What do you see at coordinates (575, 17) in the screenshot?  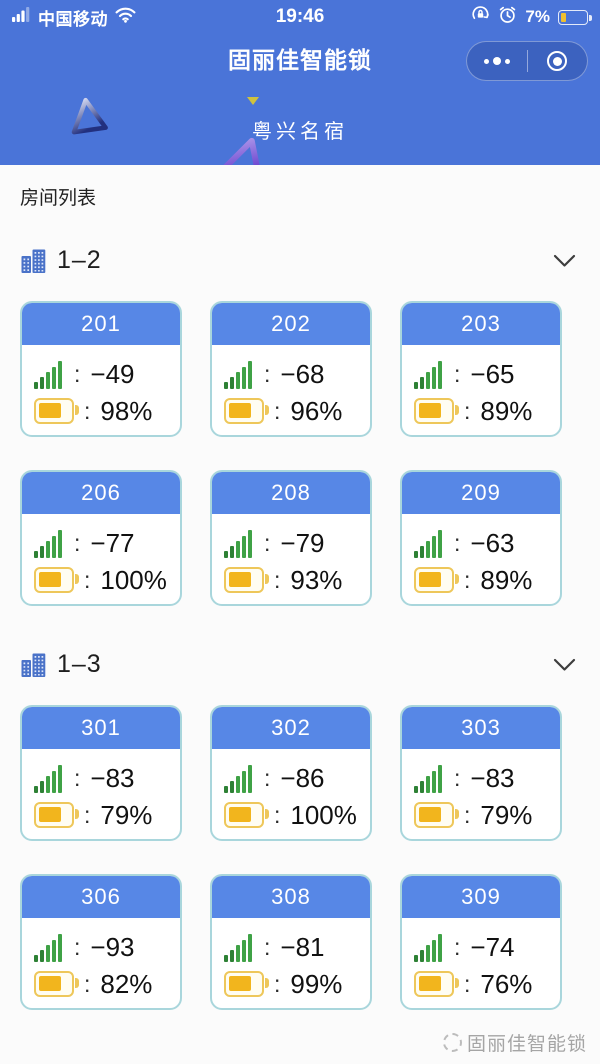 I see `status-battery-icon` at bounding box center [575, 17].